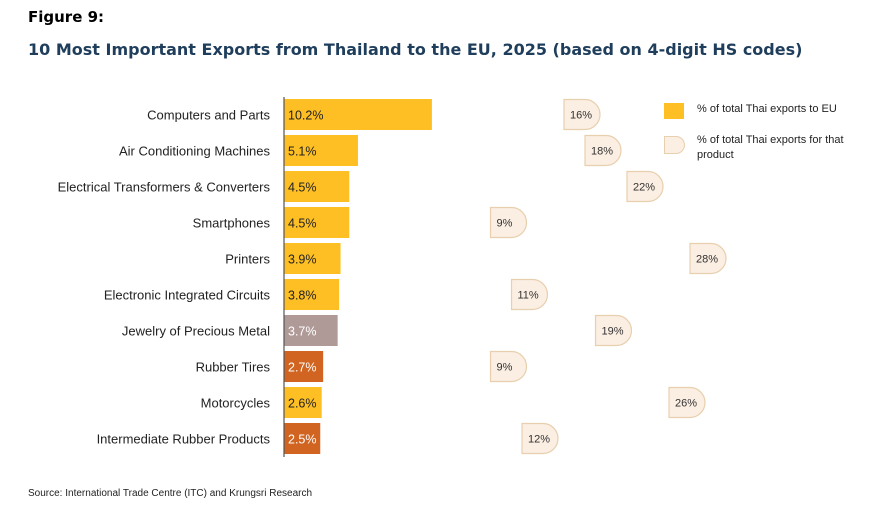 This screenshot has width=870, height=511. I want to click on share-bar-label: 3.8%, so click(302, 296).